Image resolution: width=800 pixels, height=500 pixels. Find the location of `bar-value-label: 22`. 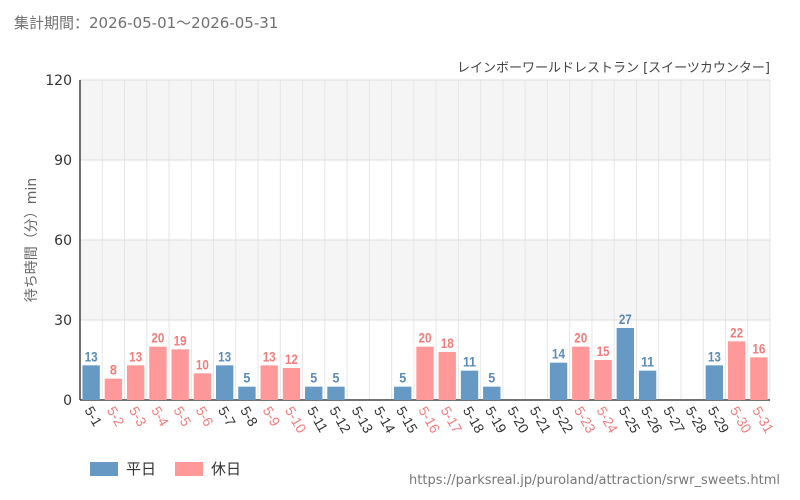

bar-value-label: 22 is located at coordinates (736, 332).